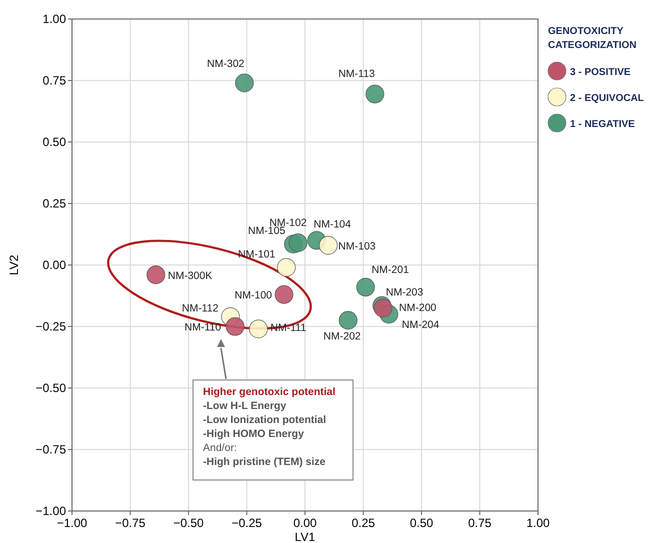 The height and width of the screenshot is (543, 651). What do you see at coordinates (405, 292) in the screenshot?
I see `data-label: NM-203` at bounding box center [405, 292].